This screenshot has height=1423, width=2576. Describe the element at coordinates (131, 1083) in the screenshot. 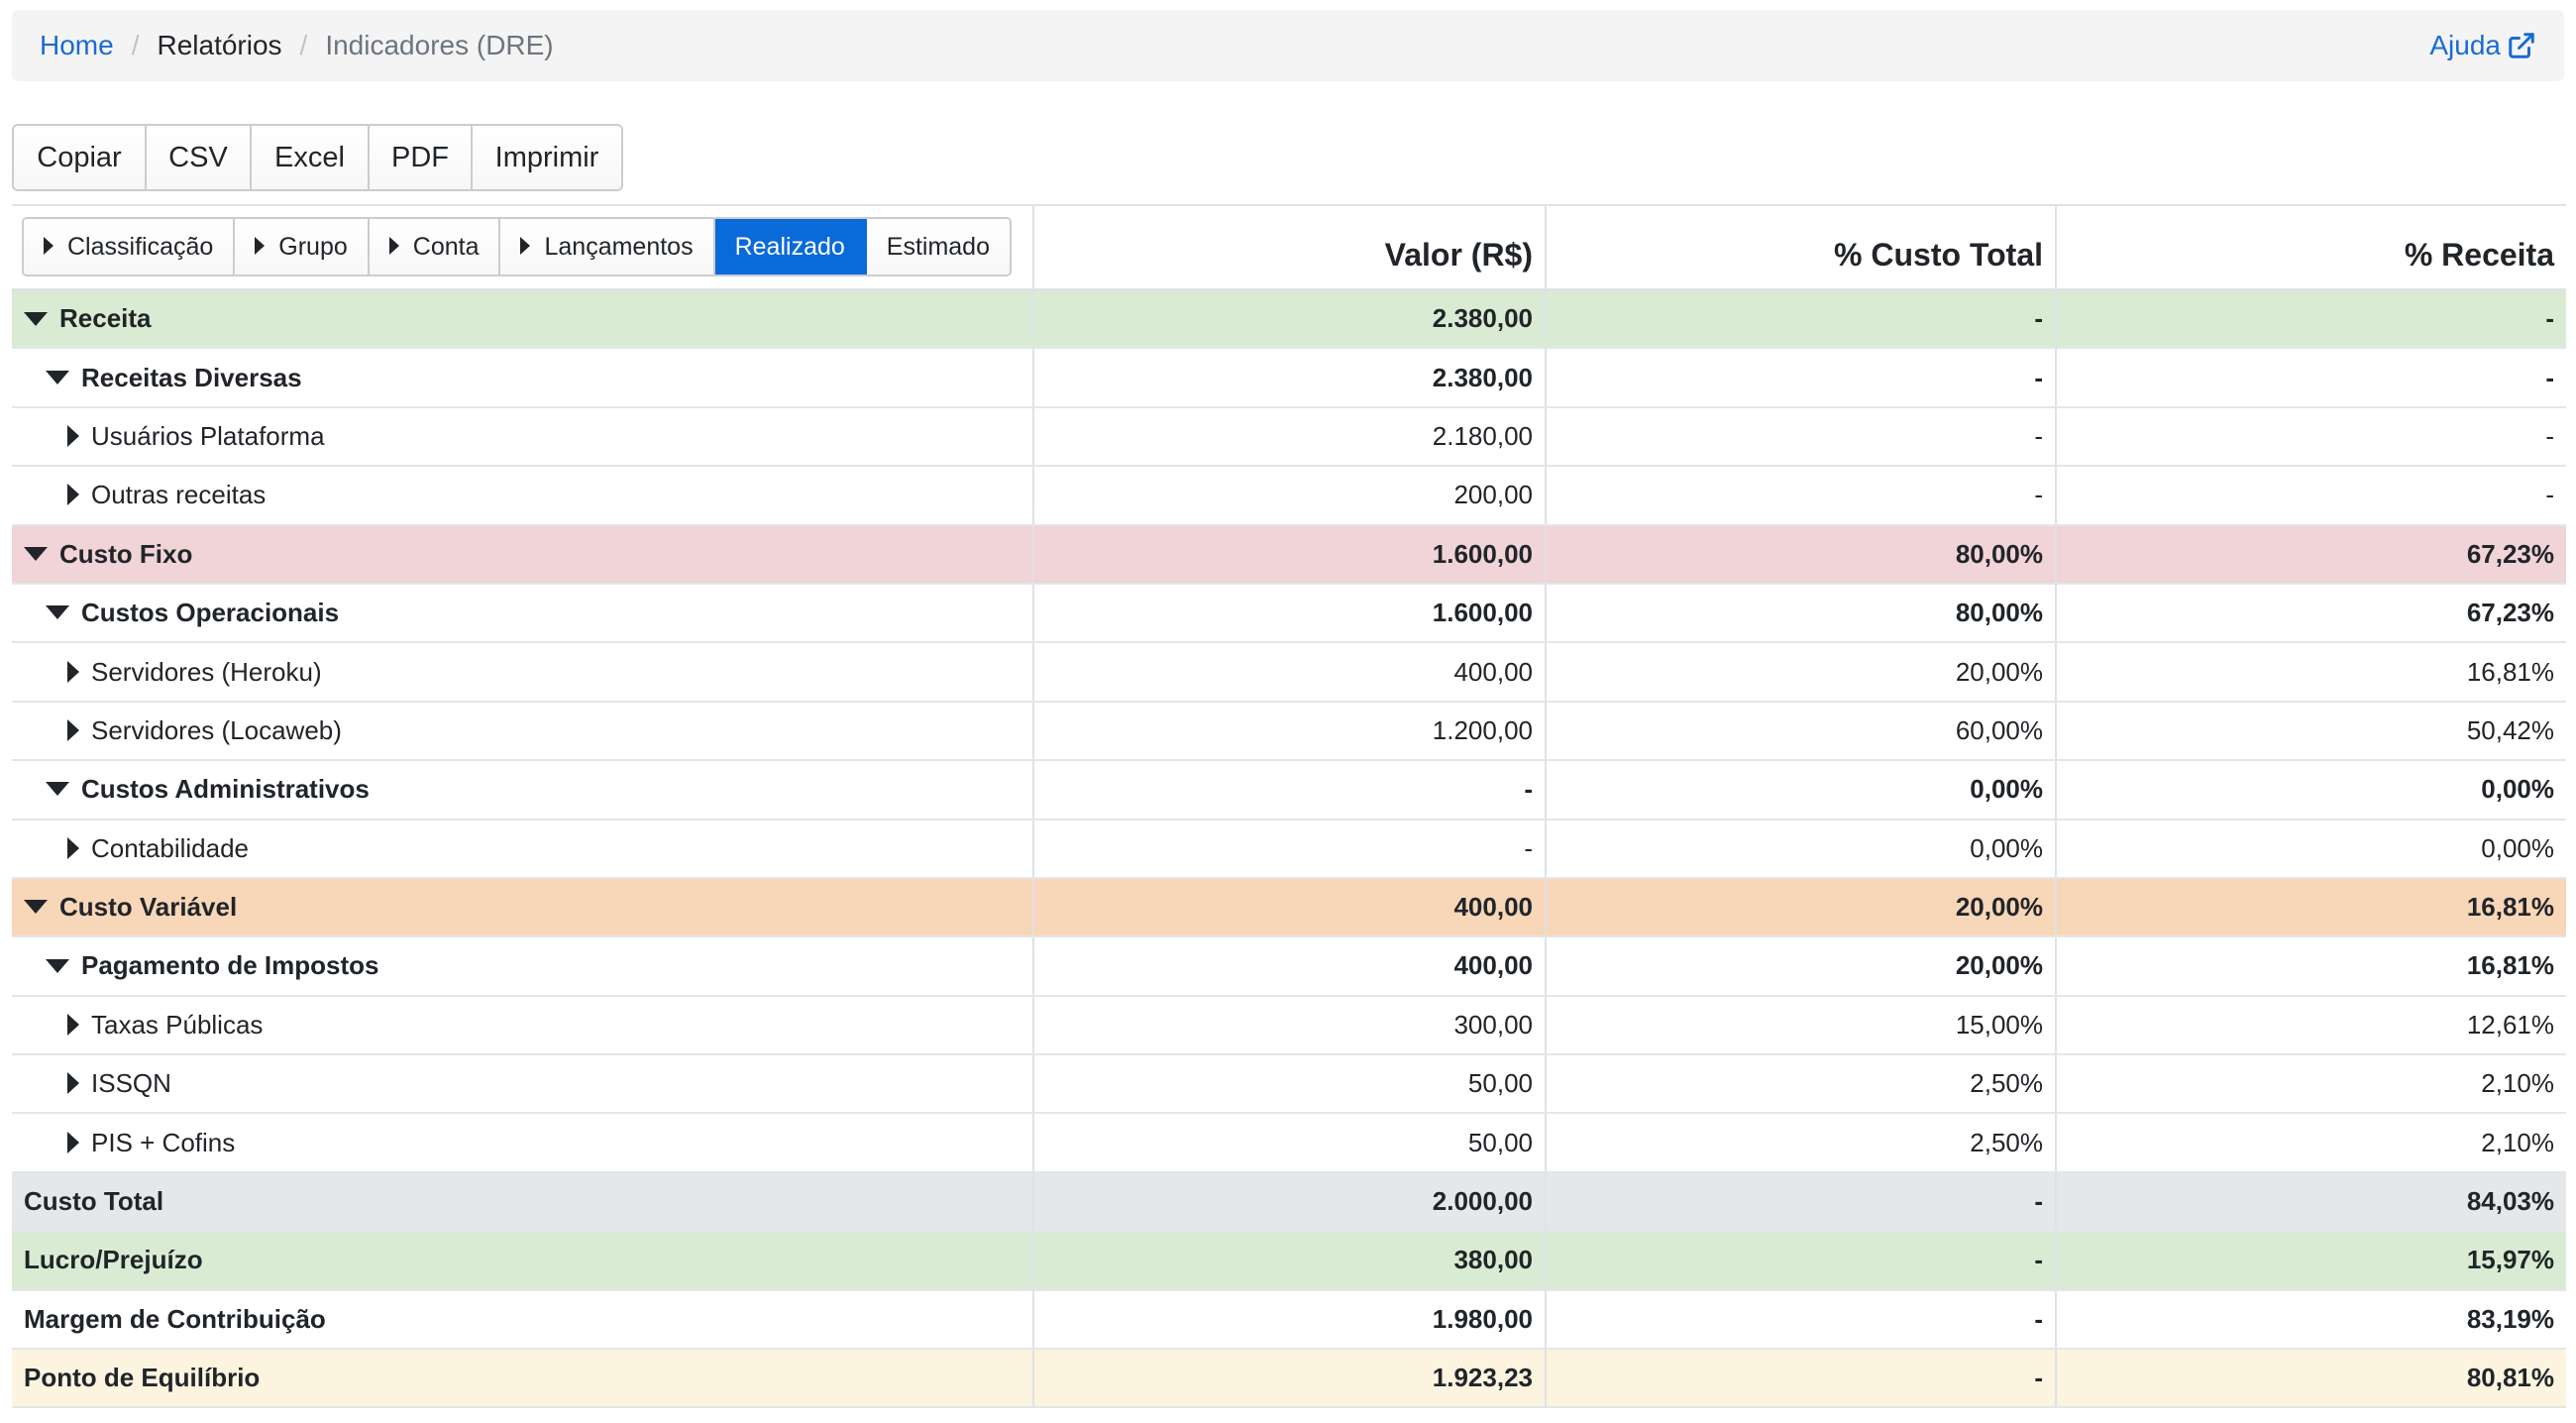

I see `row-label: ISSQN` at that location.